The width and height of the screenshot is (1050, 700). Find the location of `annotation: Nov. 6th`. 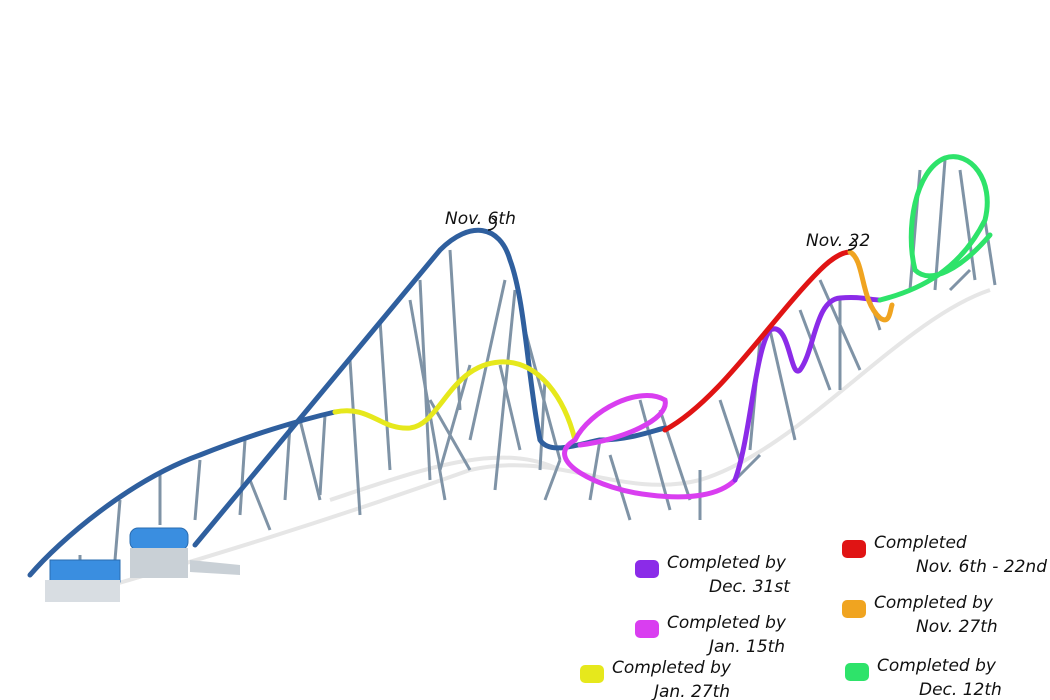

annotation: Nov. 6th is located at coordinates (480, 219).